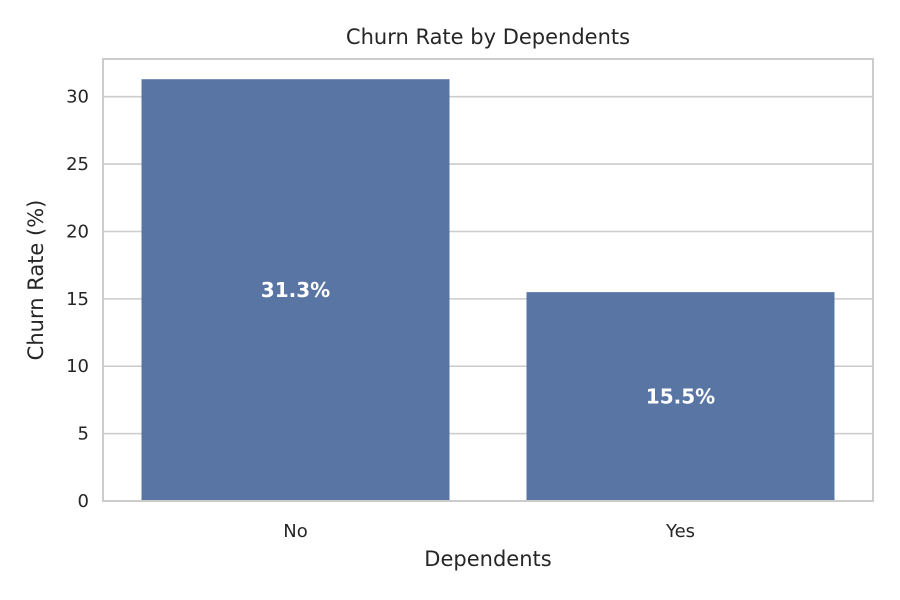 This screenshot has width=900, height=600. Describe the element at coordinates (489, 531) in the screenshot. I see `x-tick-labels: No Yes` at that location.